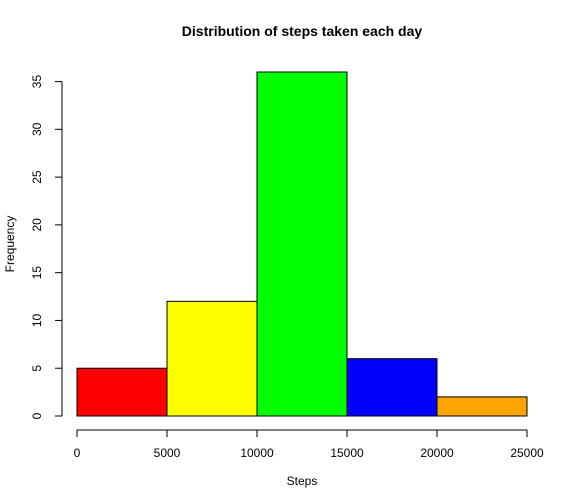  What do you see at coordinates (302, 481) in the screenshot?
I see `x-axis-label: Steps` at bounding box center [302, 481].